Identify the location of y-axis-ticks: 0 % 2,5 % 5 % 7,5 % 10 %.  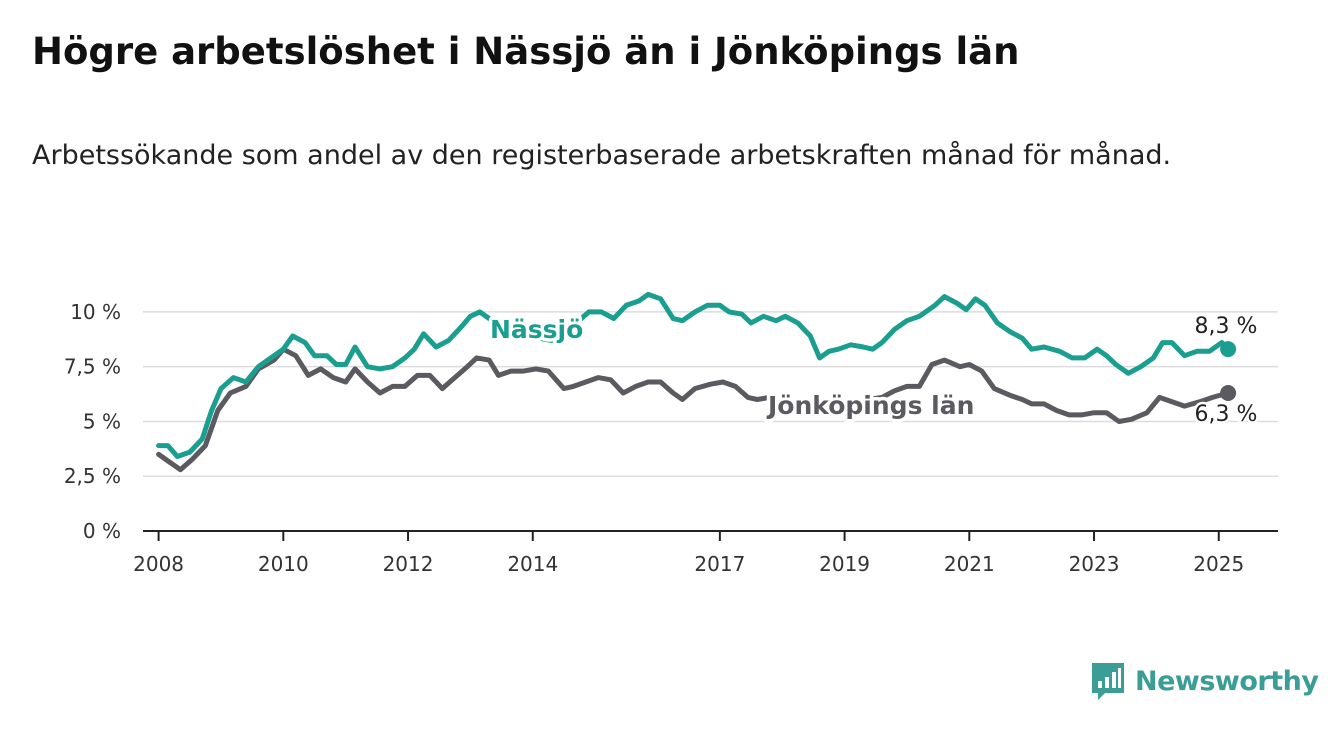
(92, 421).